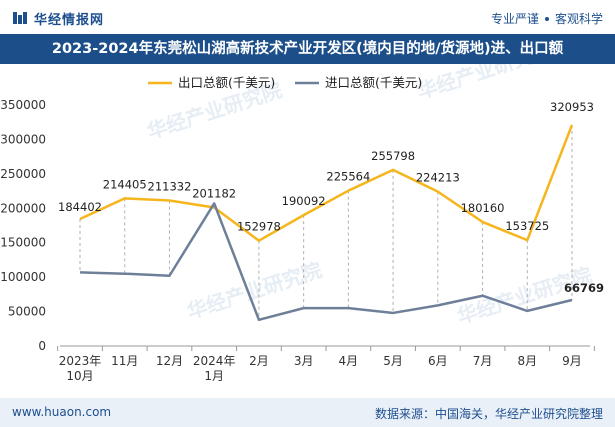 This screenshot has width=615, height=427. I want to click on data-label-export: 153725, so click(527, 226).